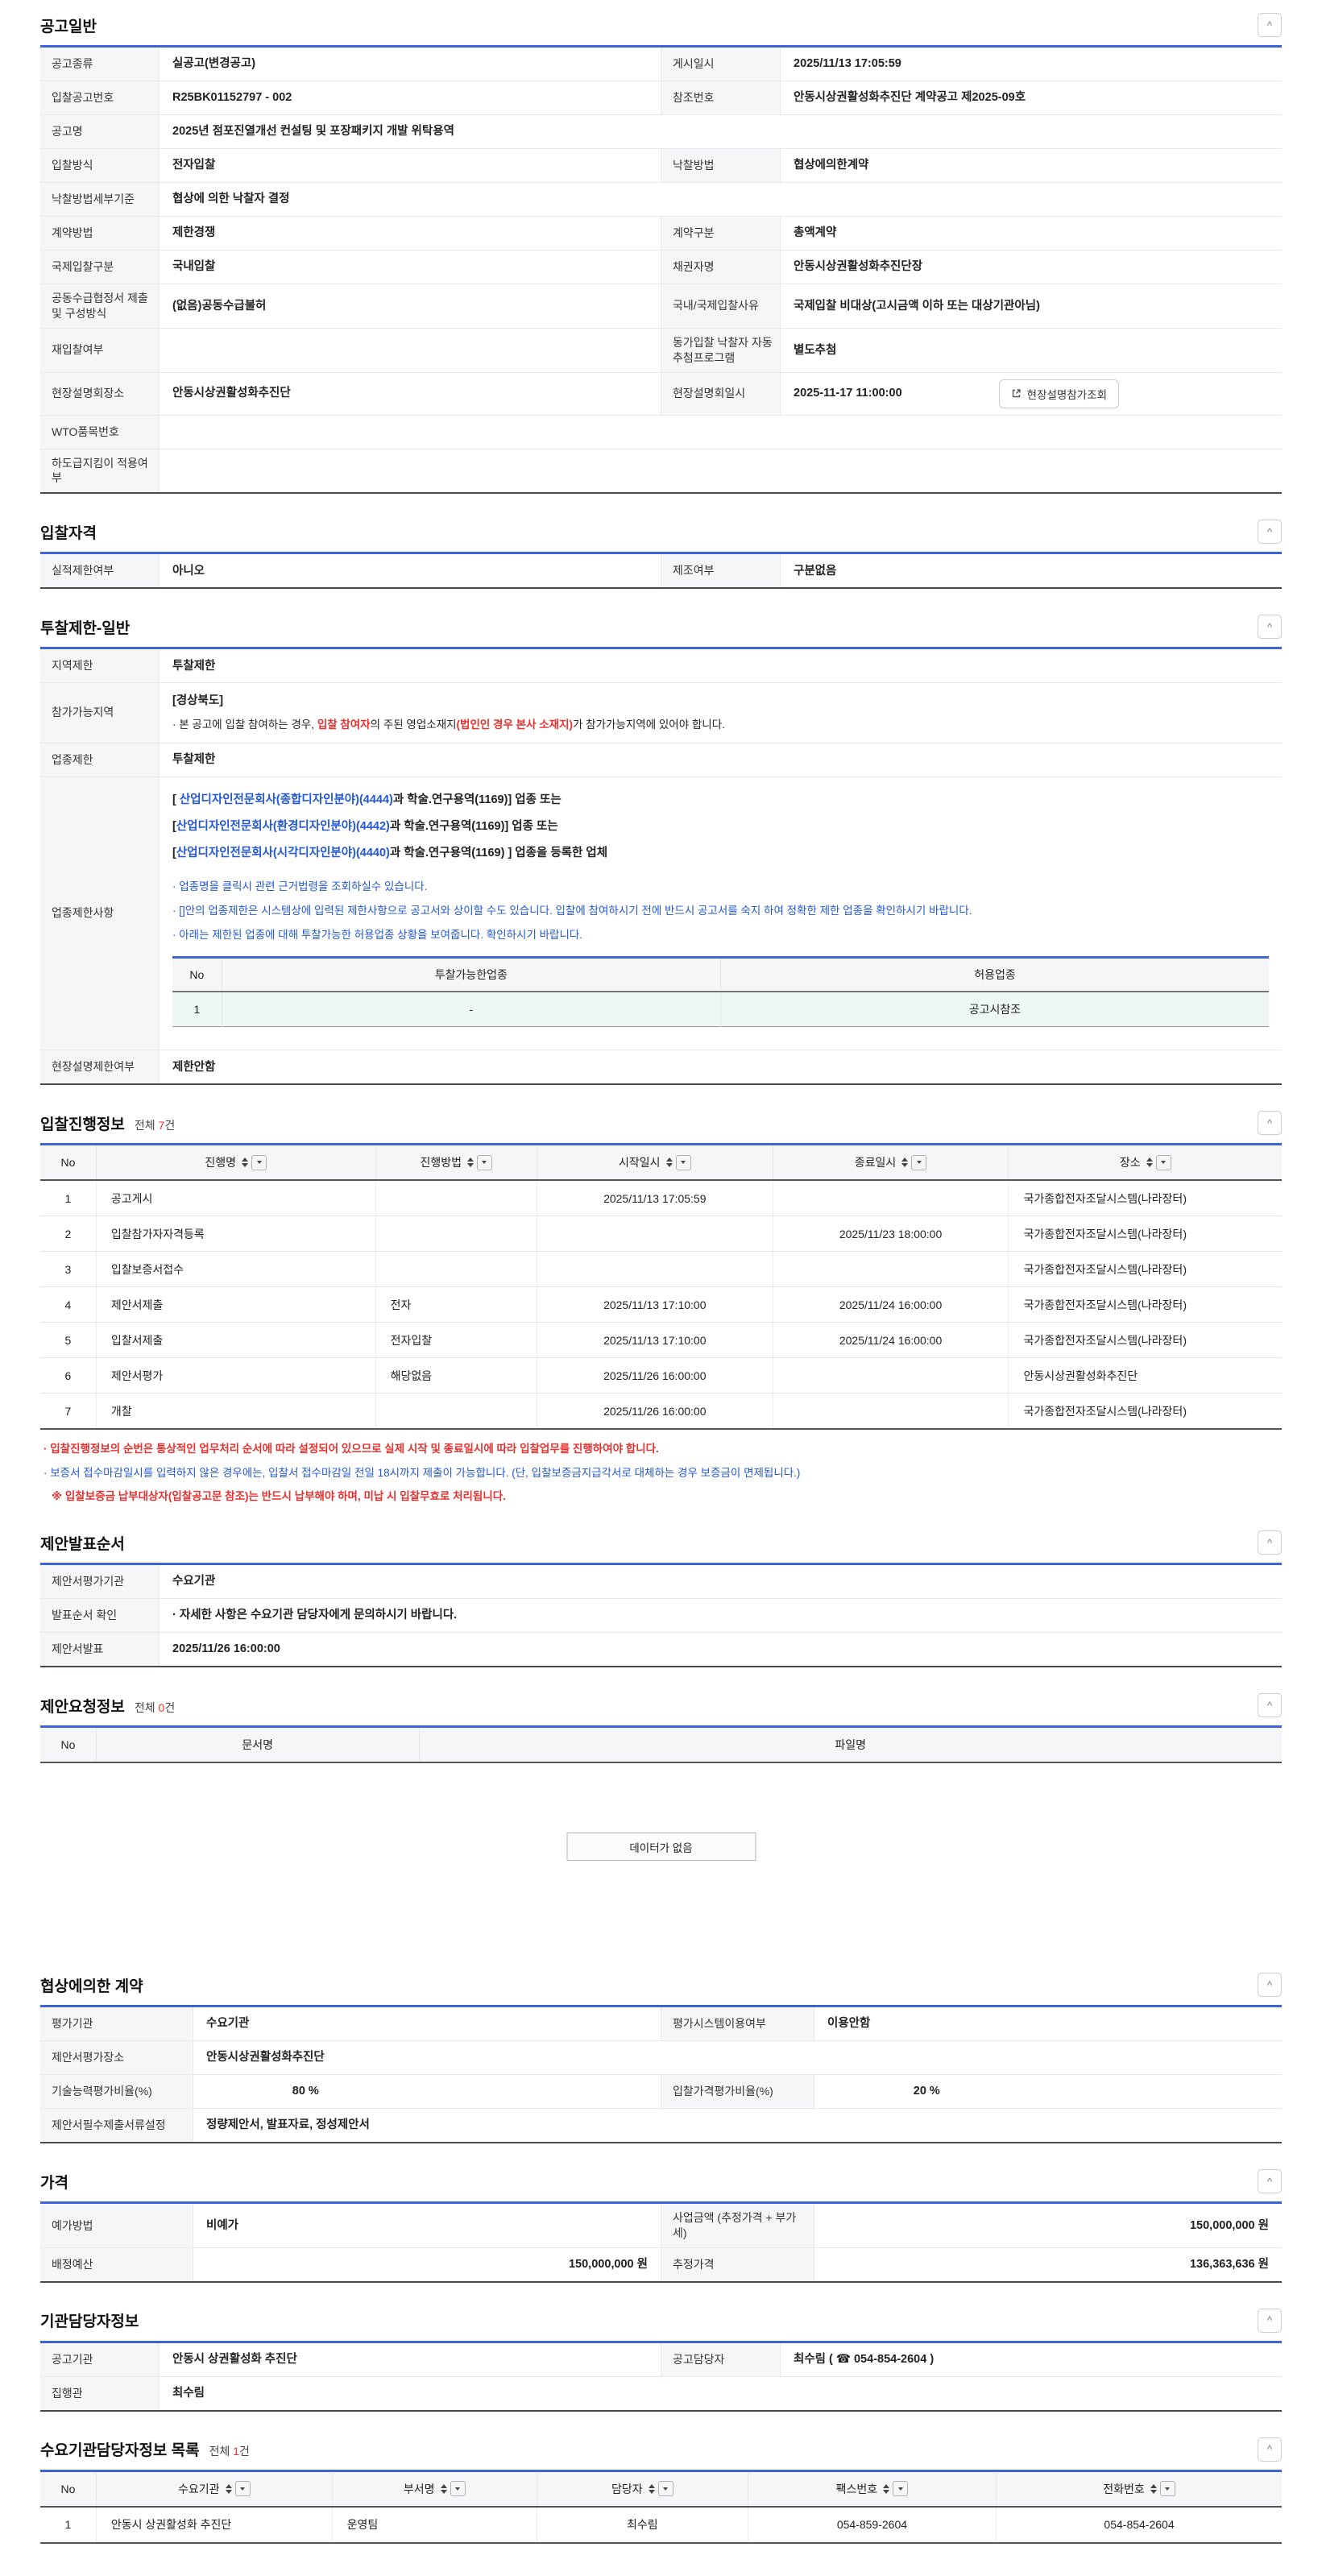 Image resolution: width=1322 pixels, height=2576 pixels. Describe the element at coordinates (456, 1163) in the screenshot. I see `column-header-step-method: 진행방법` at that location.